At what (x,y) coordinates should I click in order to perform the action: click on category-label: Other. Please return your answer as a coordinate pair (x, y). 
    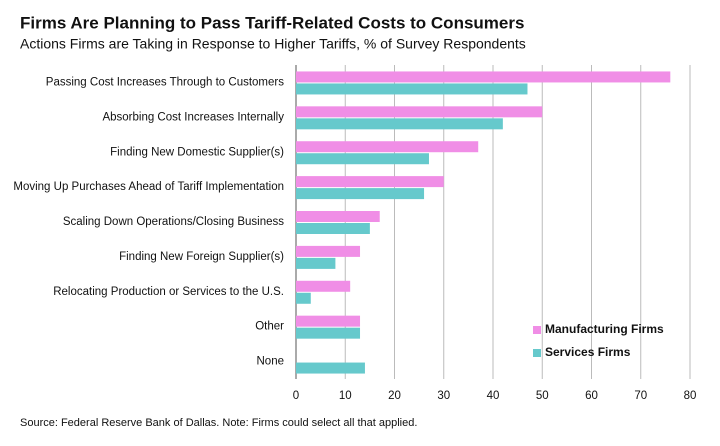
    Looking at the image, I should click on (269, 327).